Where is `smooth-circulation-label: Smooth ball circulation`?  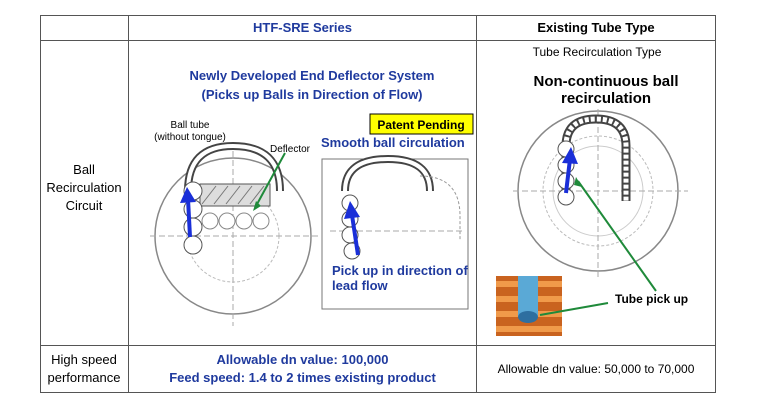
smooth-circulation-label: Smooth ball circulation is located at coordinates (393, 142).